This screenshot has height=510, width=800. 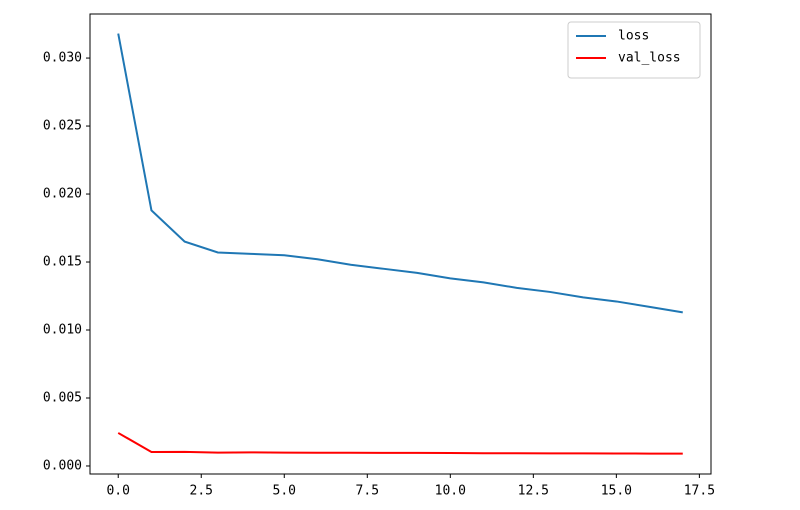 What do you see at coordinates (649, 58) in the screenshot?
I see `legend-label: val_loss` at bounding box center [649, 58].